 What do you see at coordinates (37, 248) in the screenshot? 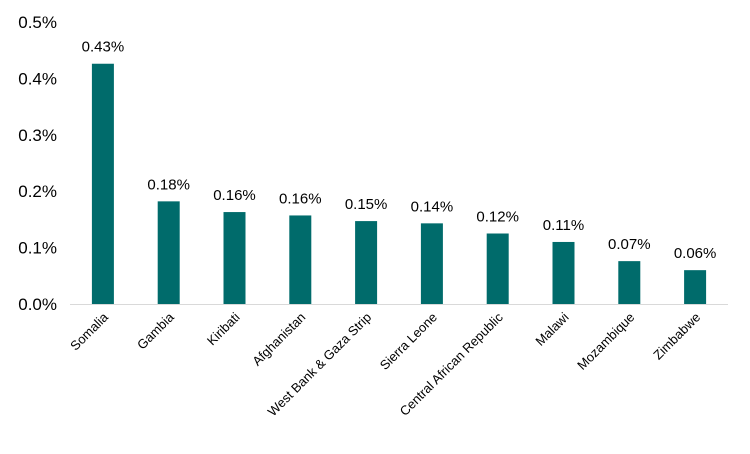
I see `y-tick-label: 0.1%` at bounding box center [37, 248].